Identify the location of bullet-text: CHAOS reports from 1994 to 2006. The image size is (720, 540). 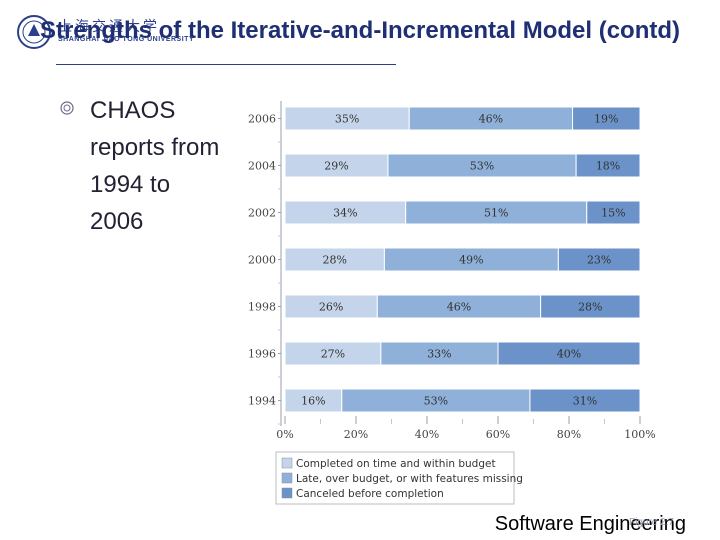
(155, 166).